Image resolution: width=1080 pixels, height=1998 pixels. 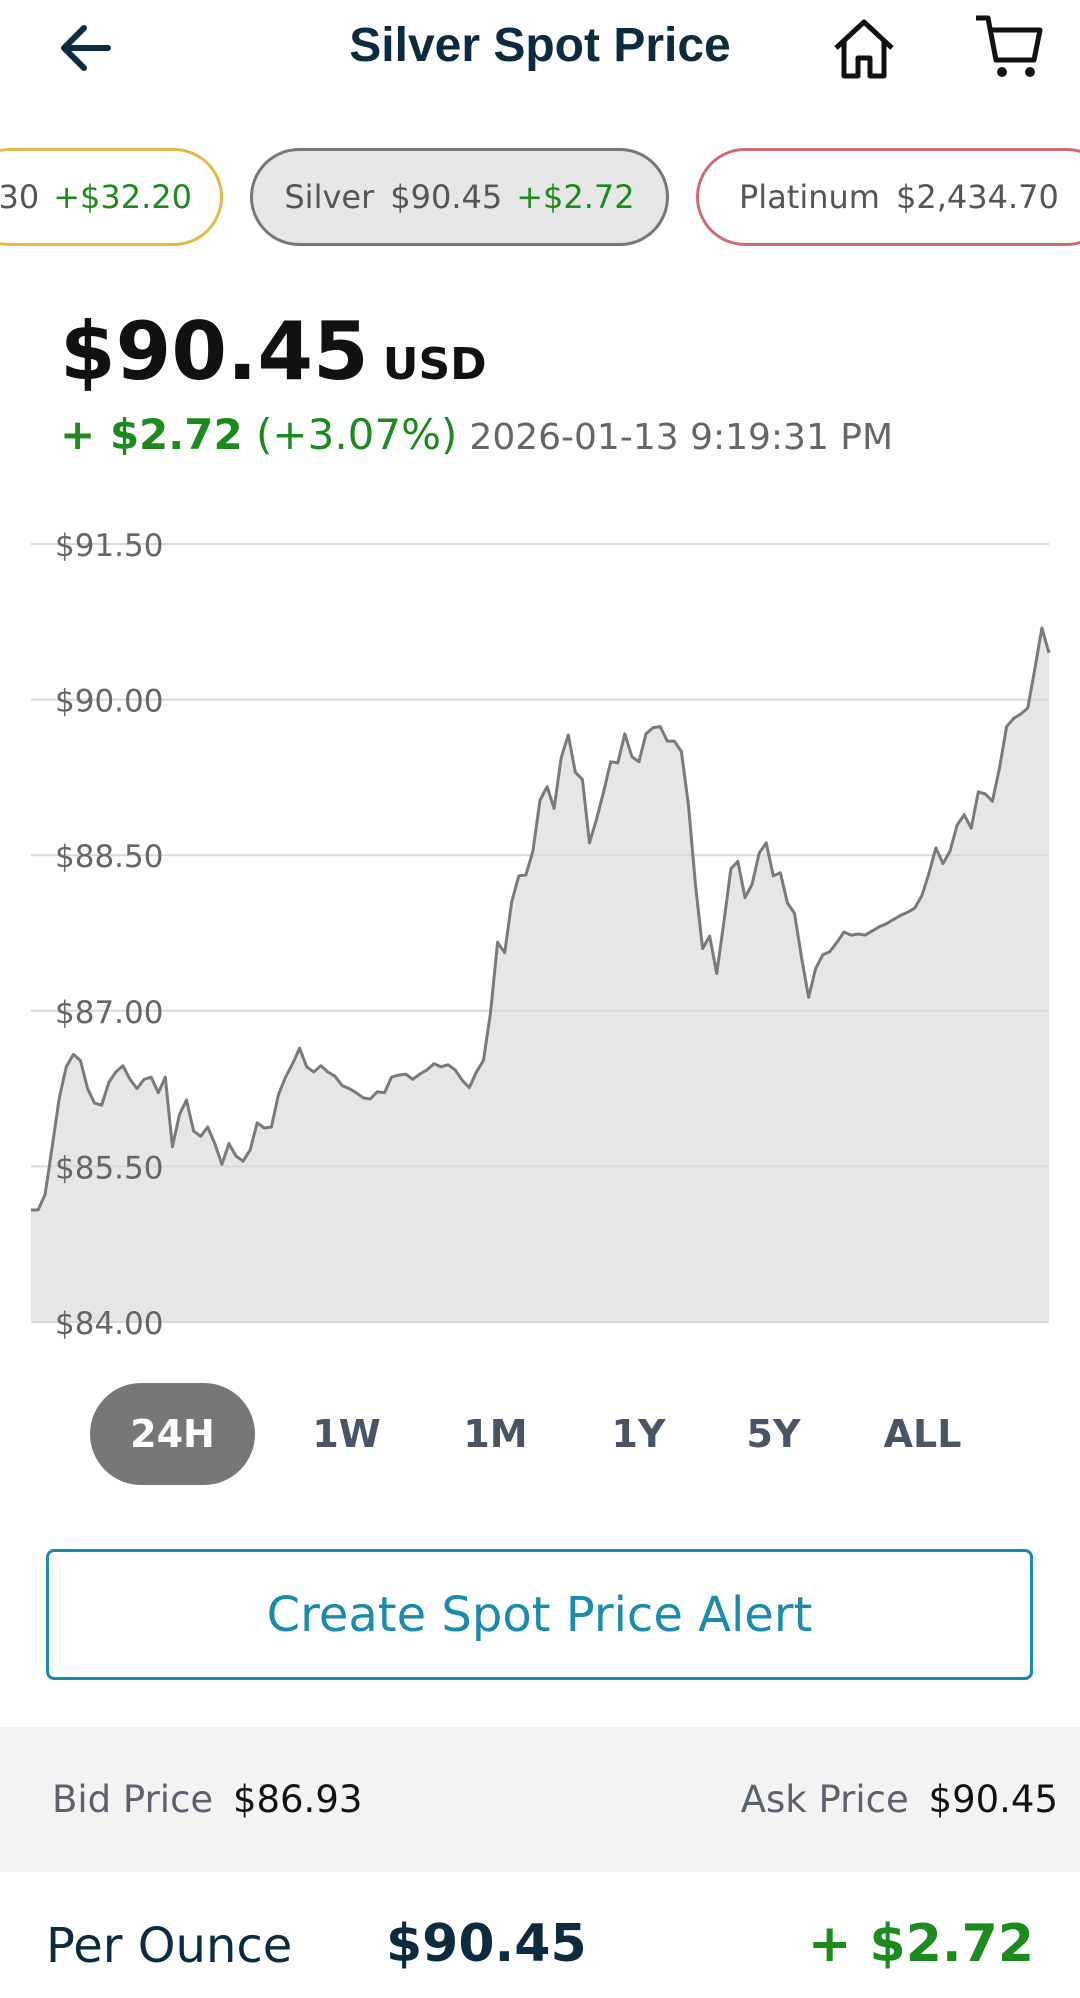 I want to click on cart-button, so click(x=1008, y=47).